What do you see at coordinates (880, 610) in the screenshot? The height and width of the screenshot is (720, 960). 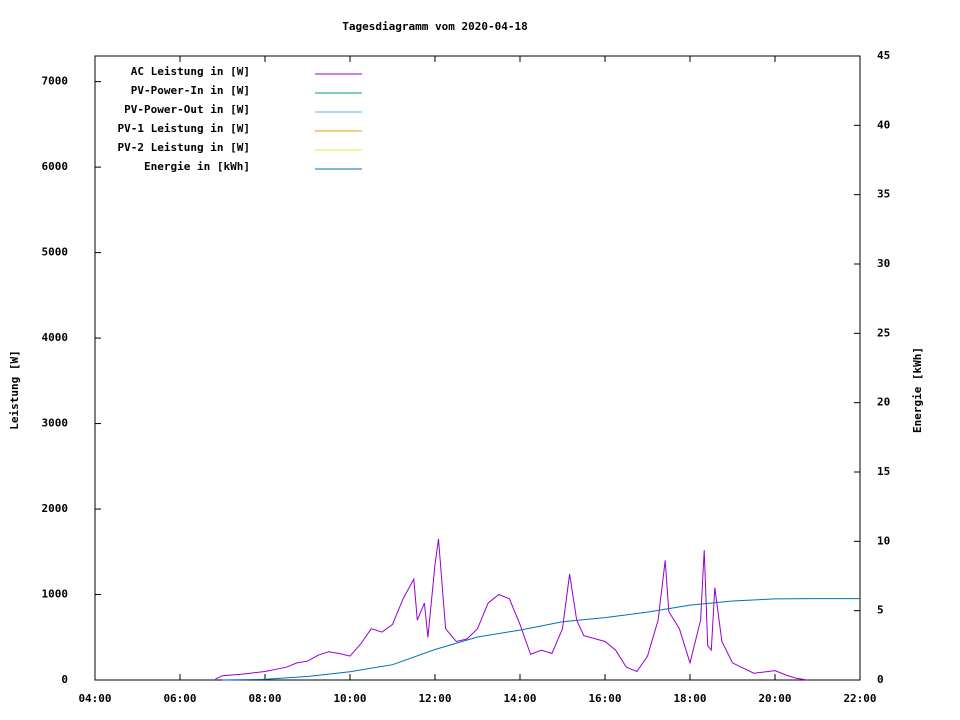 I see `y2-tick-label: 5` at bounding box center [880, 610].